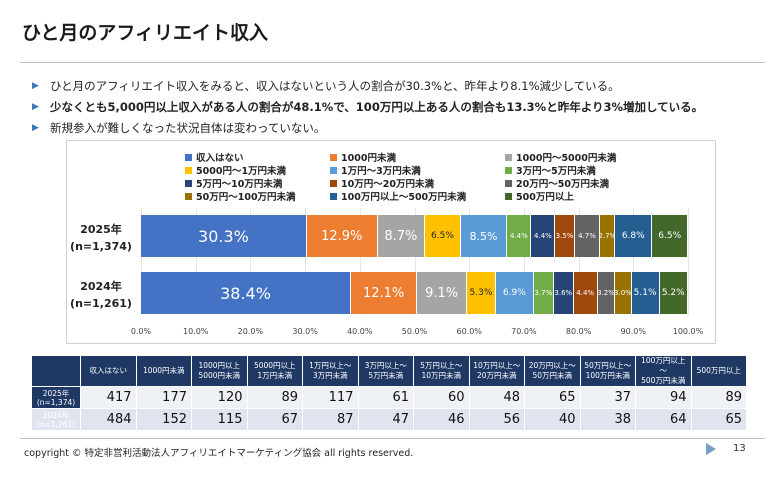 This screenshot has width=779, height=500. I want to click on legend-label: 5万円～10万円未満, so click(239, 184).